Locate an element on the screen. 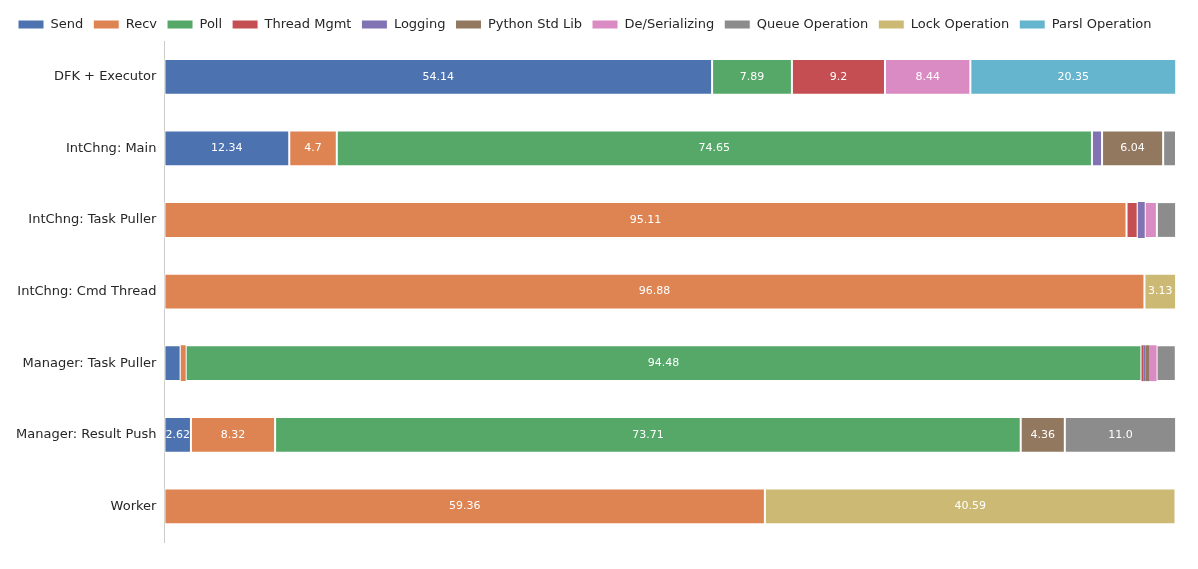  legend-label: Send is located at coordinates (67, 23).